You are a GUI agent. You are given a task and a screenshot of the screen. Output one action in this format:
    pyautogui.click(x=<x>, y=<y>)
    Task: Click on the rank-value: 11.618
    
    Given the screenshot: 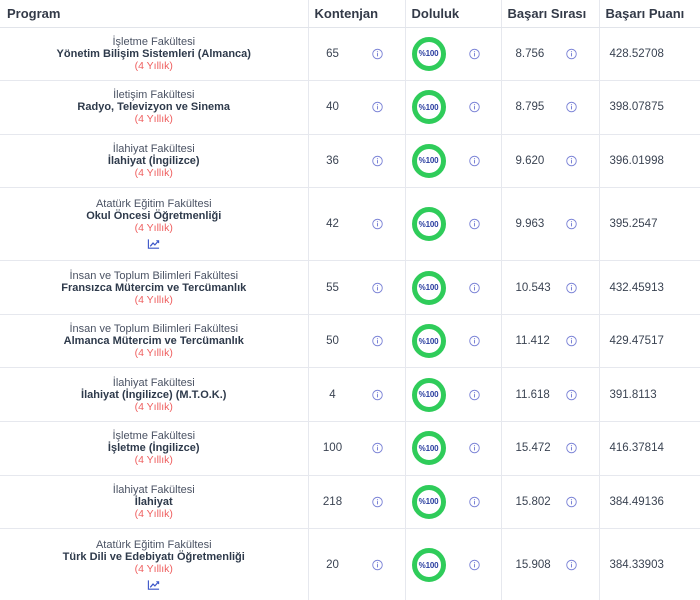 What is the action you would take?
    pyautogui.click(x=532, y=394)
    